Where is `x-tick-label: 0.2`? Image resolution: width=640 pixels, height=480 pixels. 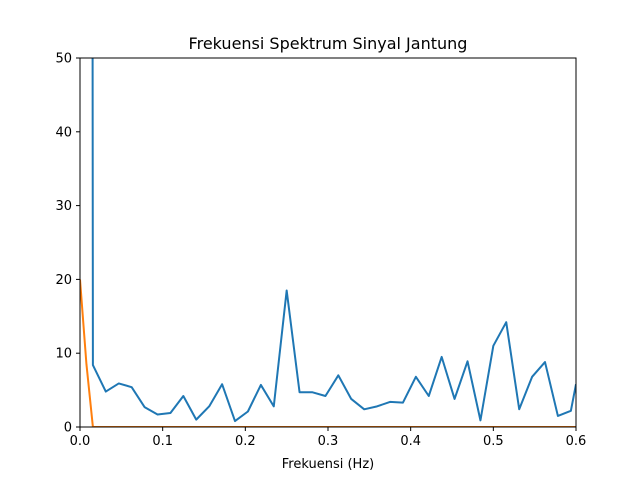
x-tick-label: 0.2 is located at coordinates (245, 441).